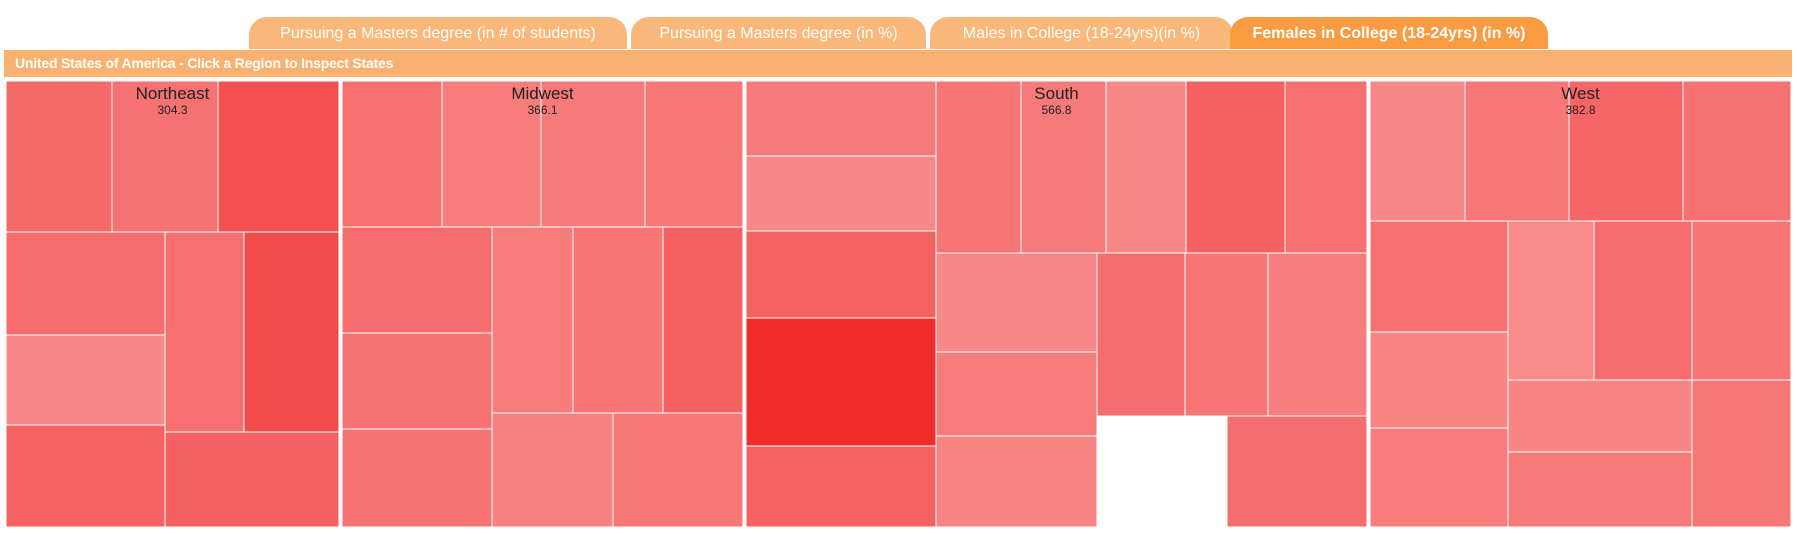  Describe the element at coordinates (1081, 33) in the screenshot. I see `tab-males-college: Males in College (18-24yrs)(in %)` at that location.